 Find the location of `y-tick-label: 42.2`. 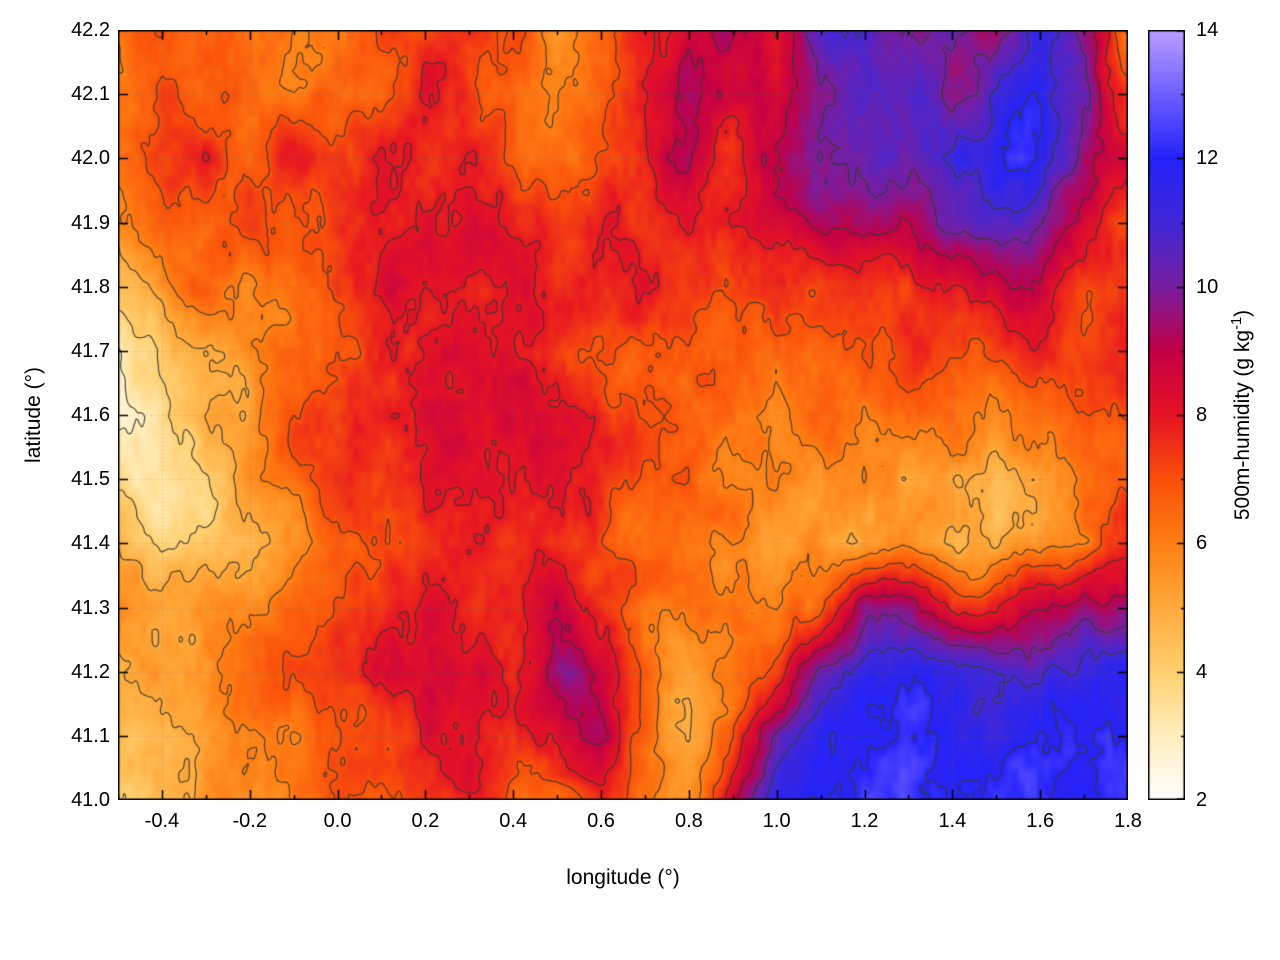

y-tick-label: 42.2 is located at coordinates (90, 30).